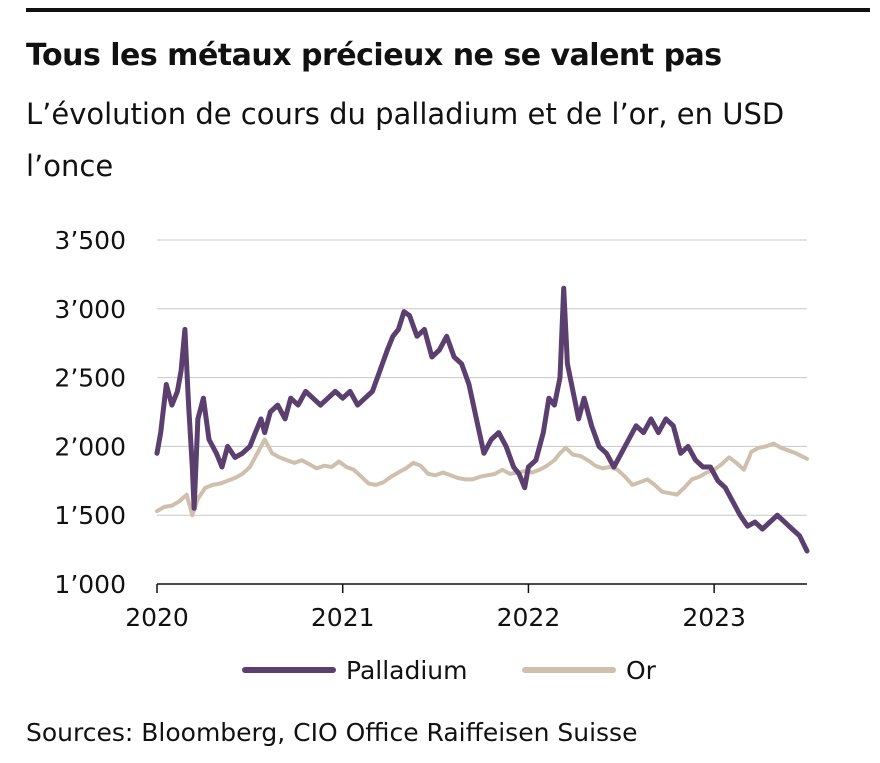 The width and height of the screenshot is (880, 763). Describe the element at coordinates (529, 617) in the screenshot. I see `x-tick-label-2: 2022` at that location.